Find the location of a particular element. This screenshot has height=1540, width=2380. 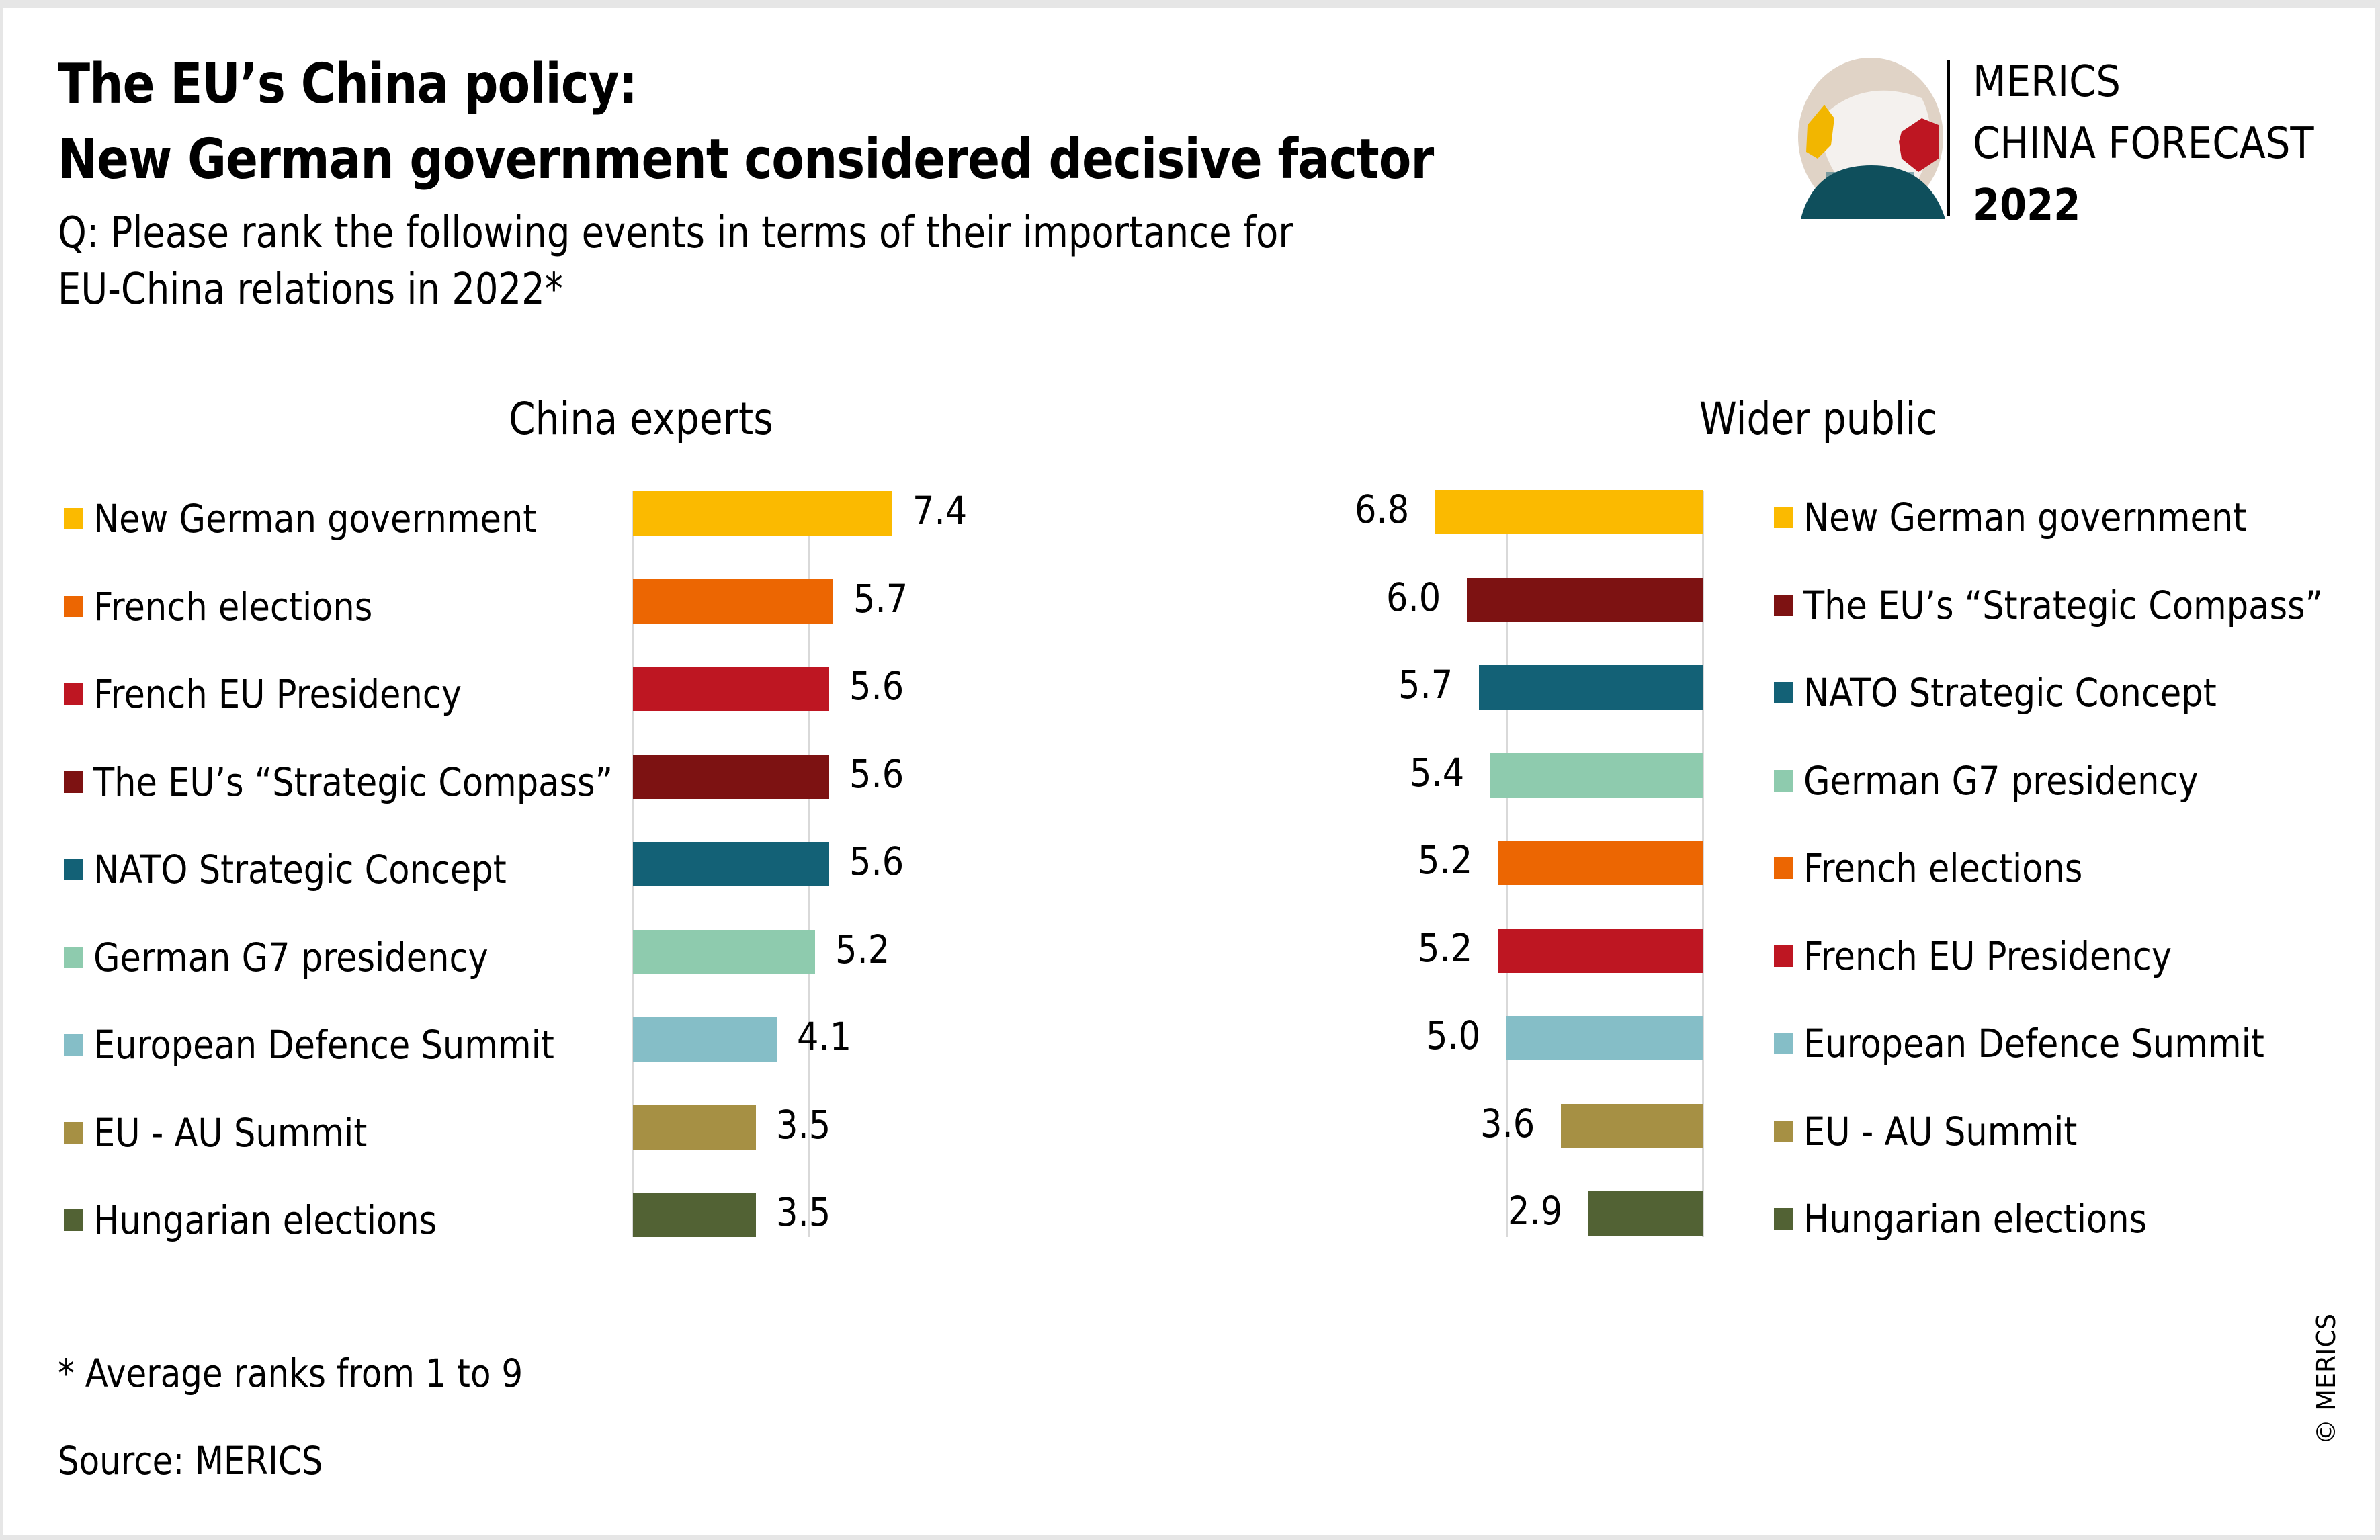

data-label: 7.4 is located at coordinates (940, 510).